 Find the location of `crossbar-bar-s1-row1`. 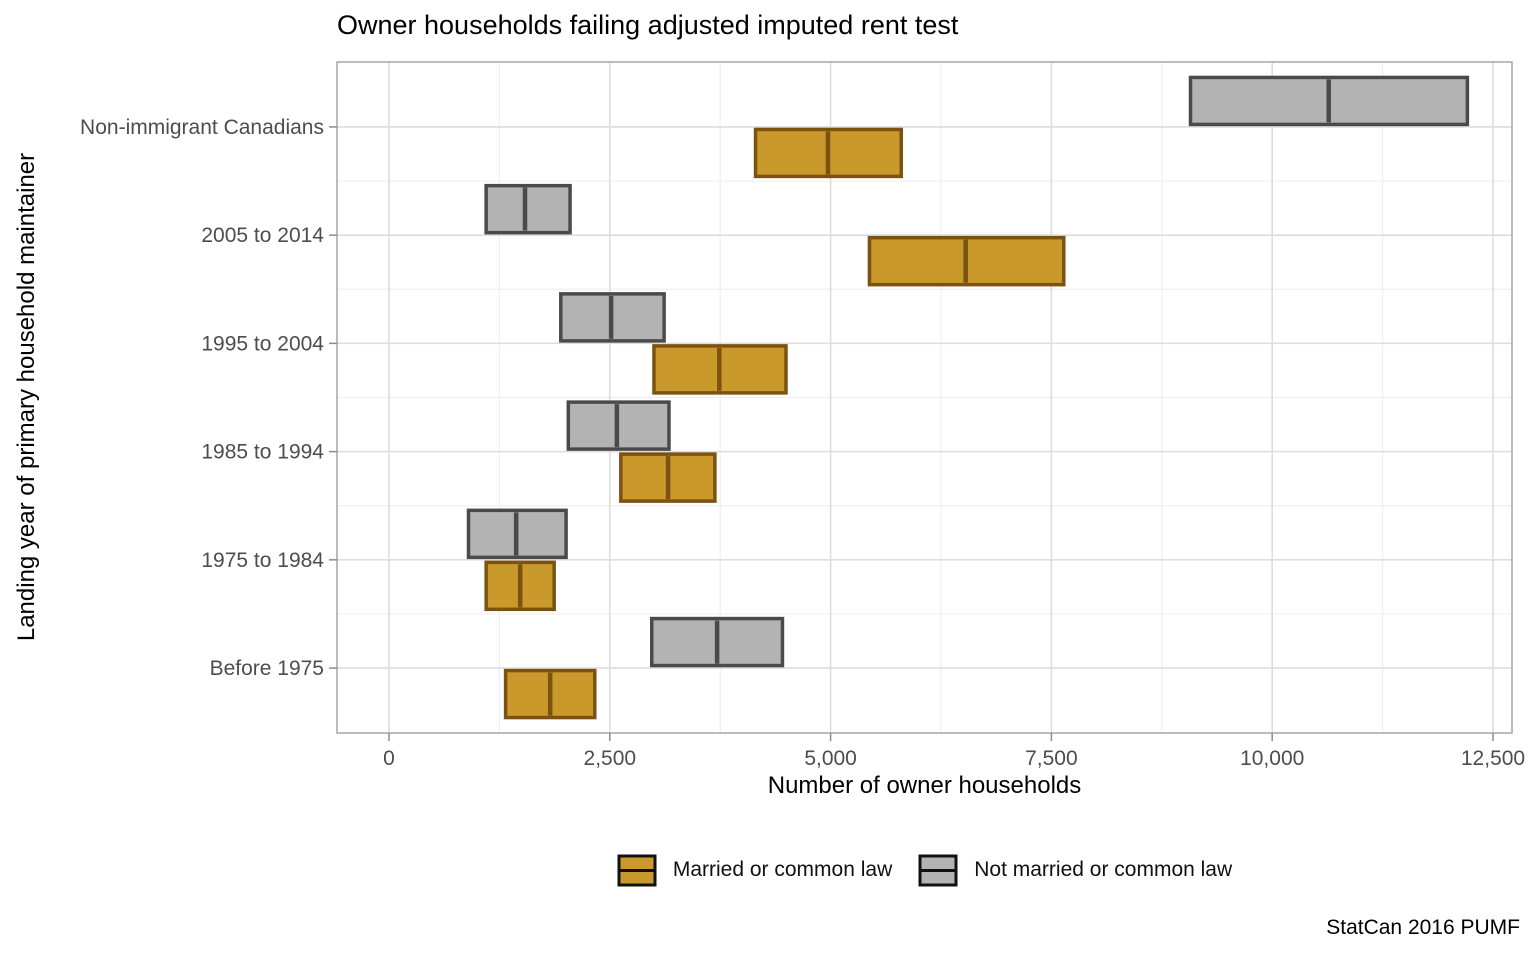

crossbar-bar-s1-row1 is located at coordinates (528, 209).